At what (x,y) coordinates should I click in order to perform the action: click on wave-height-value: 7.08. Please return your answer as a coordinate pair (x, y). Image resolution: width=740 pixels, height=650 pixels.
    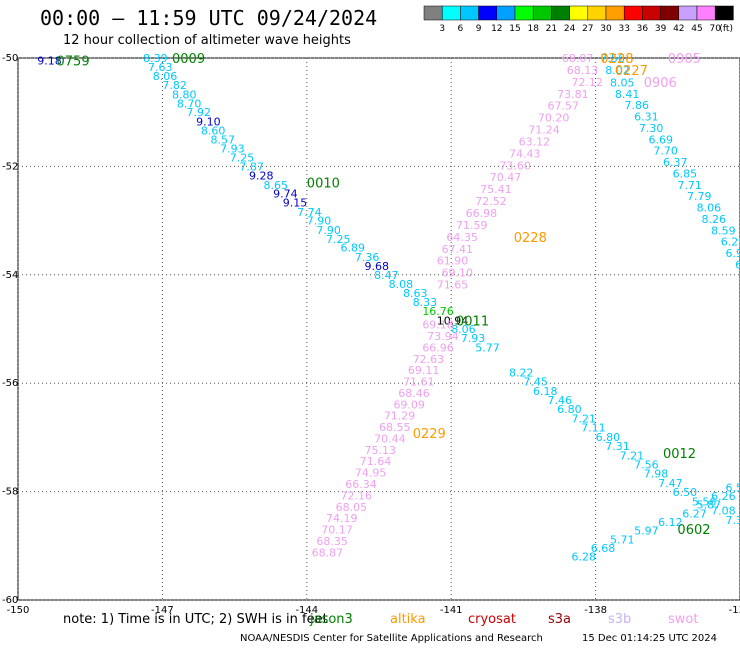
    Looking at the image, I should click on (723, 511).